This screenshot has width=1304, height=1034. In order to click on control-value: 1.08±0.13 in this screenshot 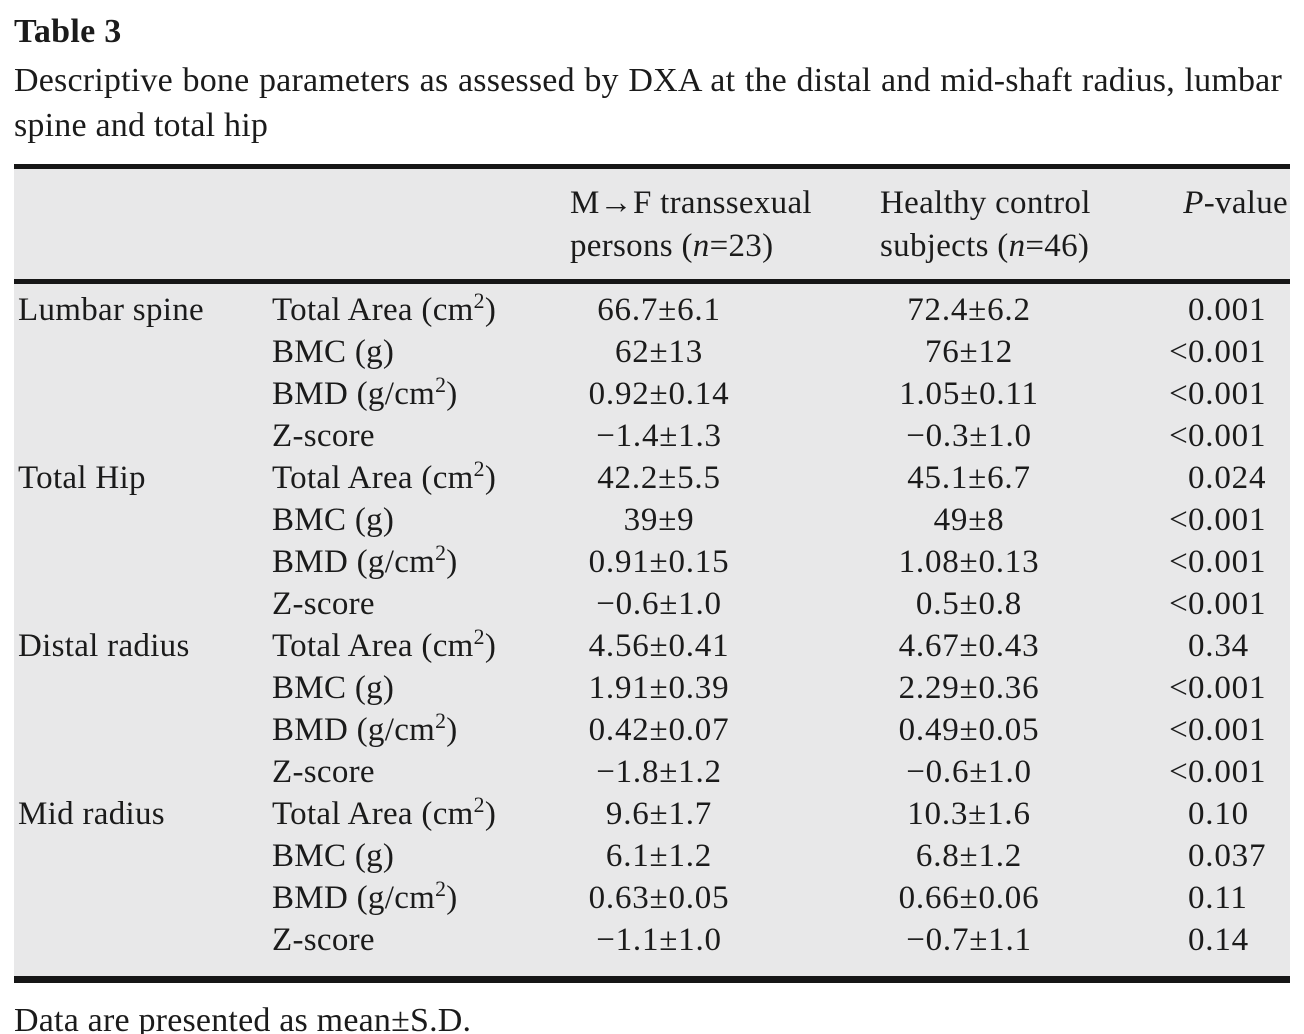, I will do `click(969, 562)`.